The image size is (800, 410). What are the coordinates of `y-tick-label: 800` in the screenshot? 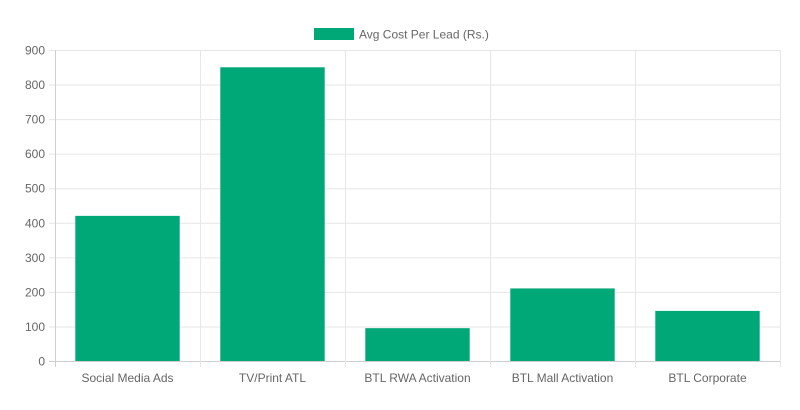 It's located at (35, 85).